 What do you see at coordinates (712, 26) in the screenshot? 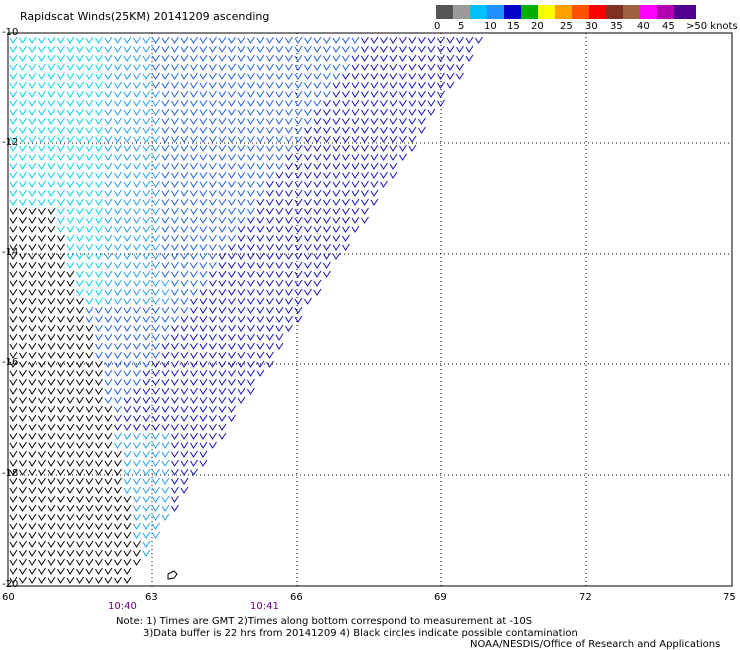
I see `legend-label: >50 knots` at bounding box center [712, 26].